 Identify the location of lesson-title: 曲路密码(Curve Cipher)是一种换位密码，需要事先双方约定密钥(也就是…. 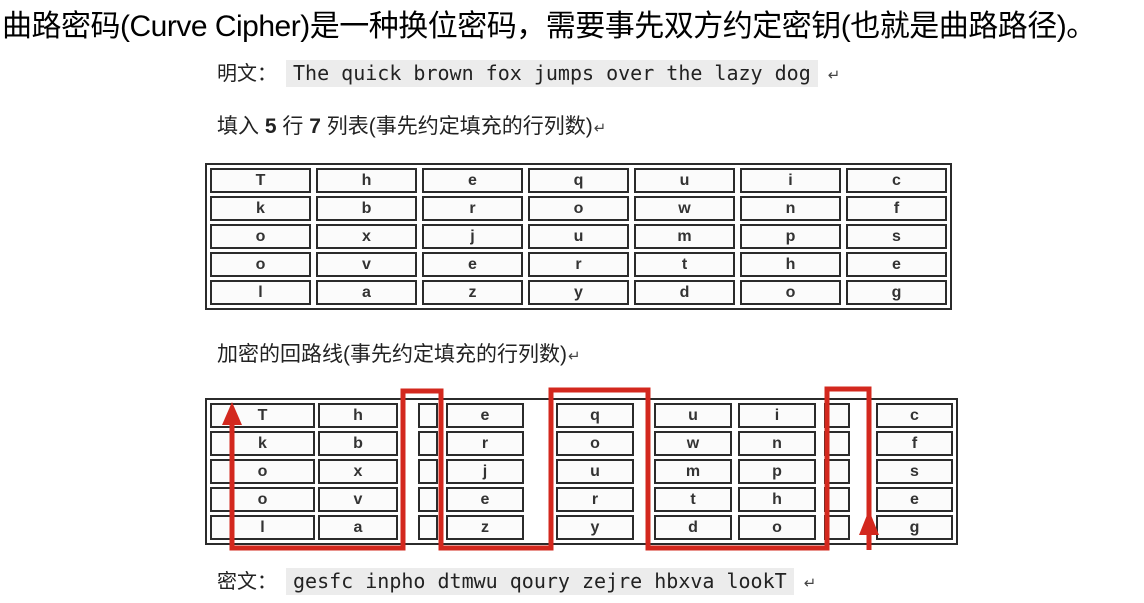
(549, 26).